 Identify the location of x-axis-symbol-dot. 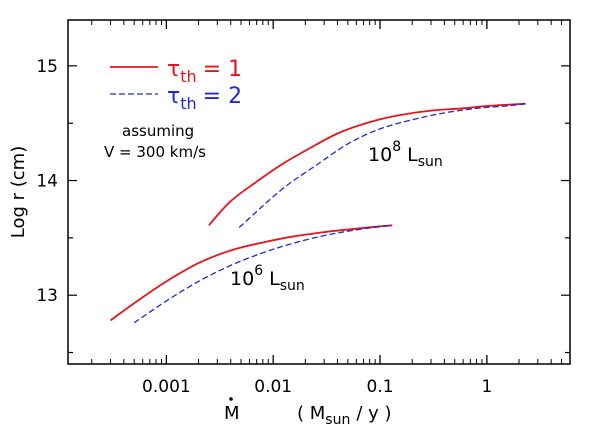
(231, 399).